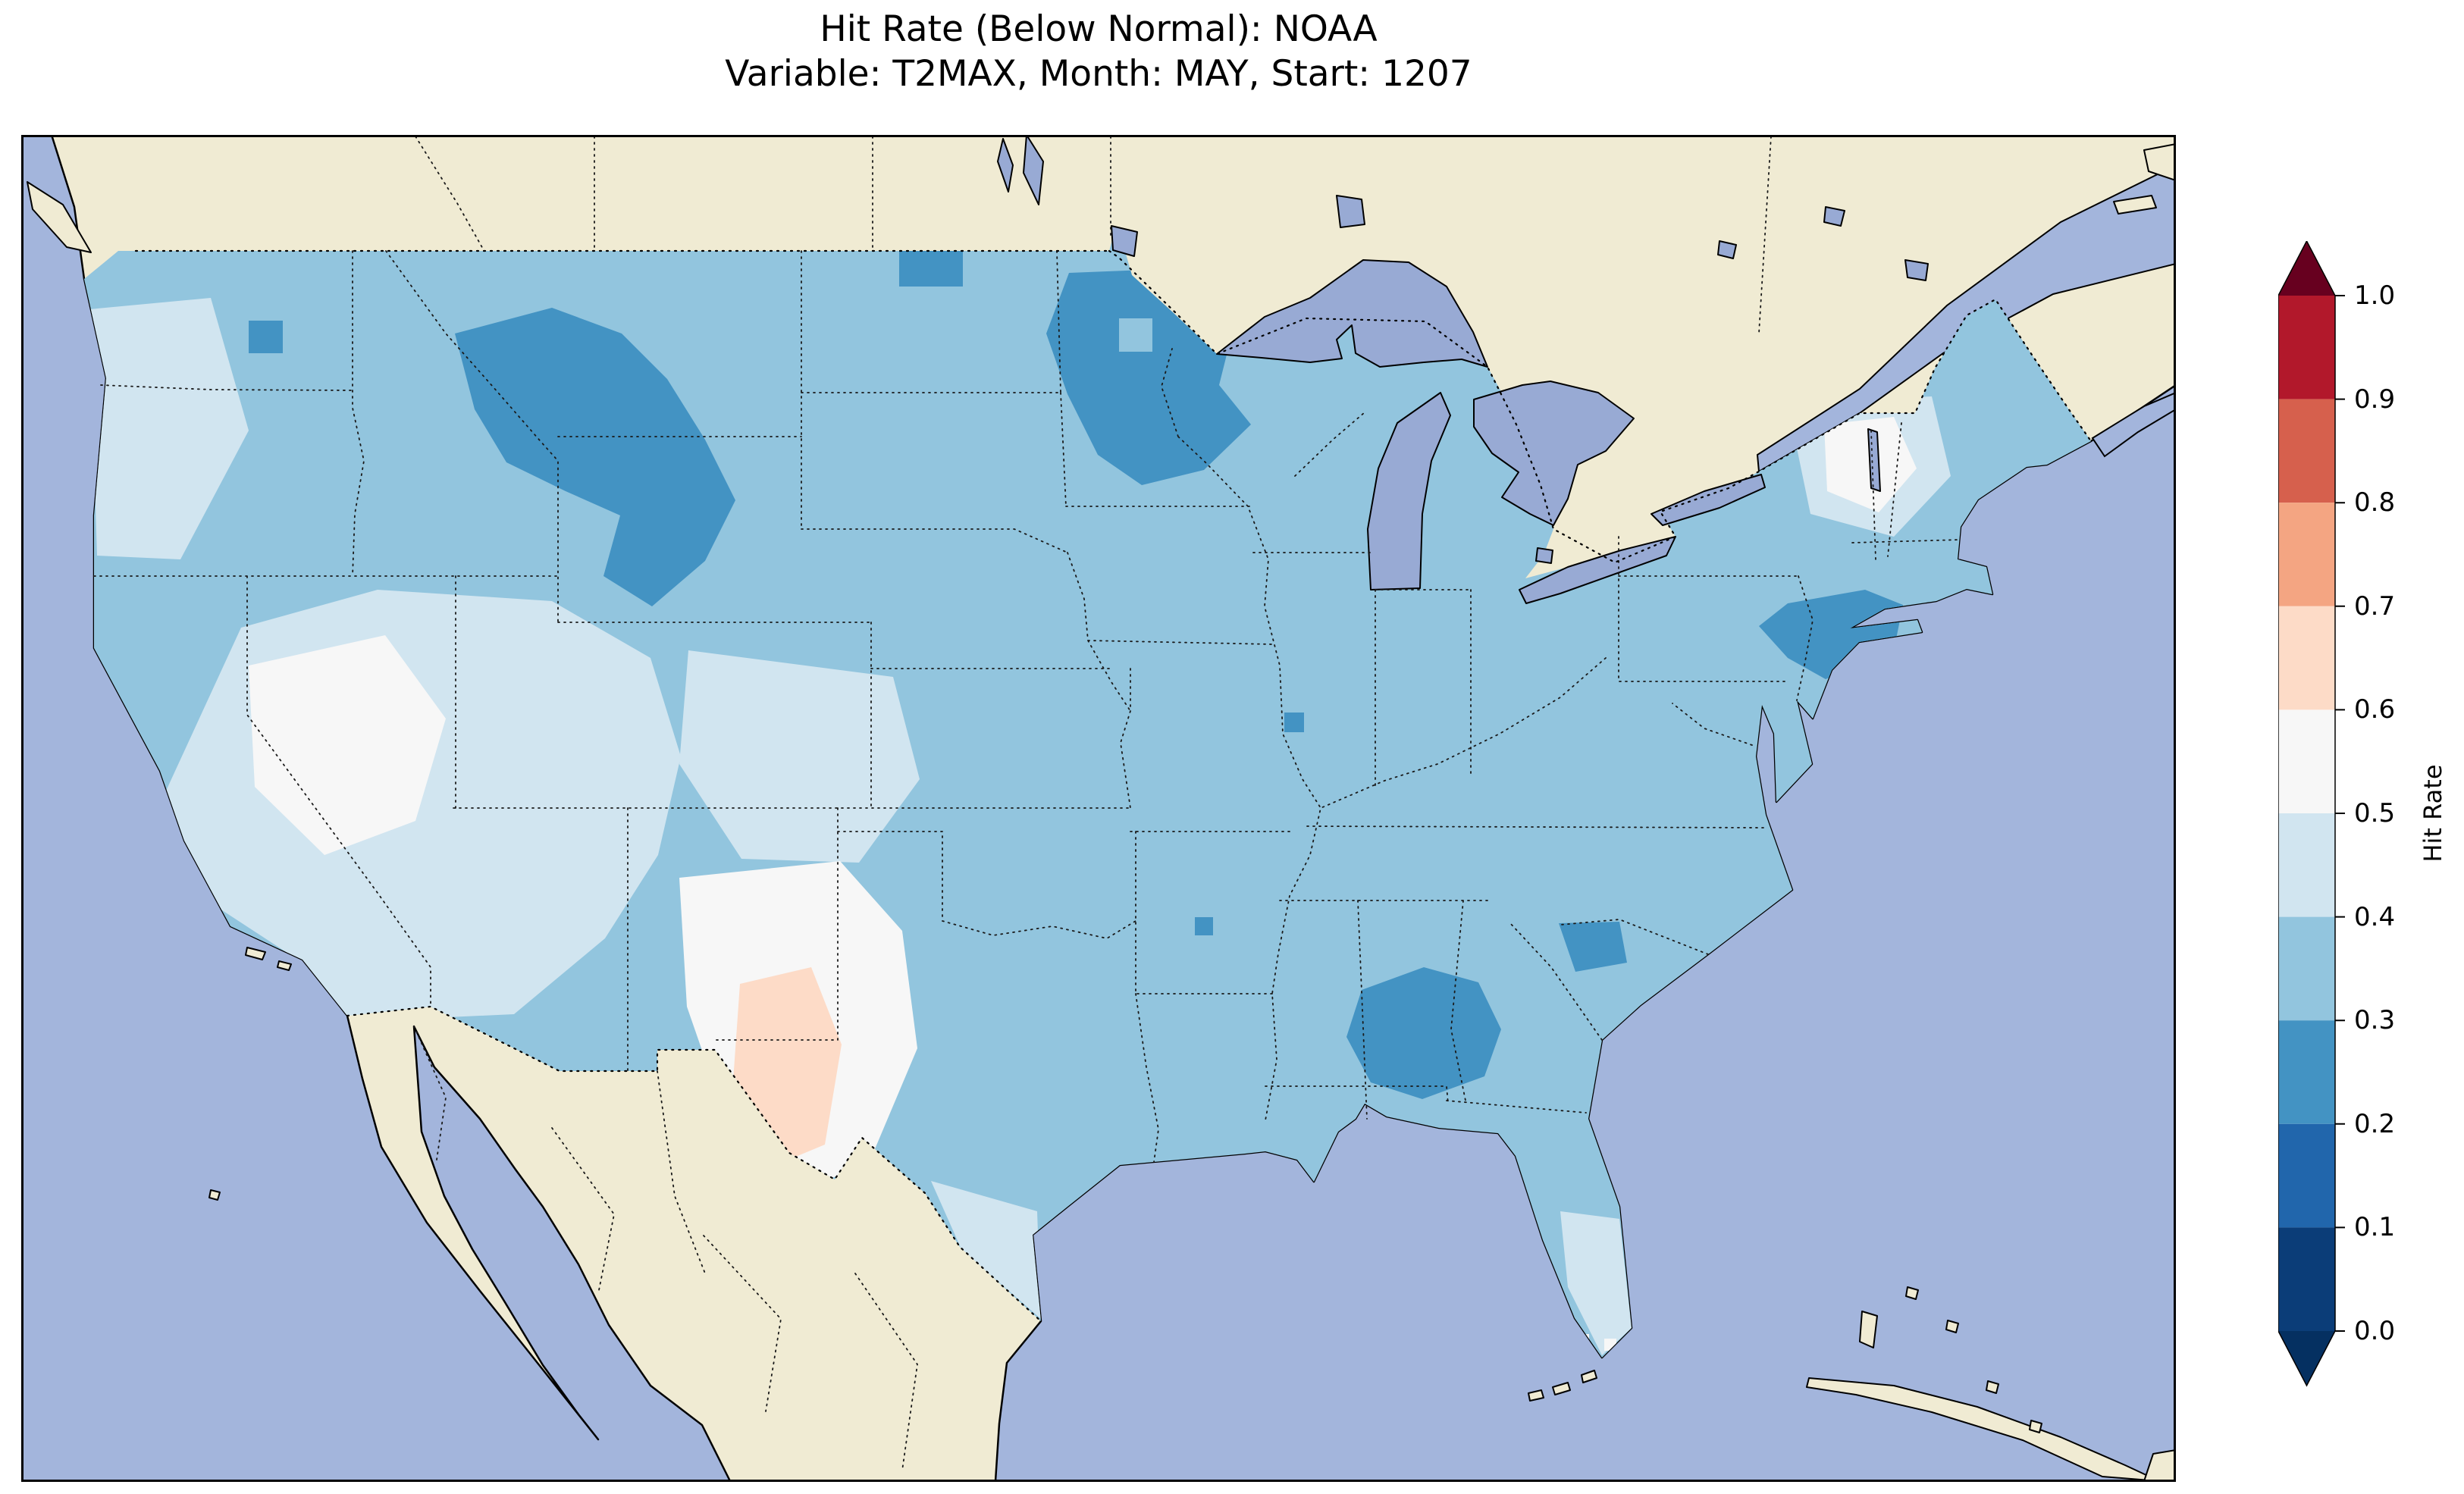 This screenshot has height=1494, width=2464. I want to click on hitrate-patch-nevada-white, so click(348, 745).